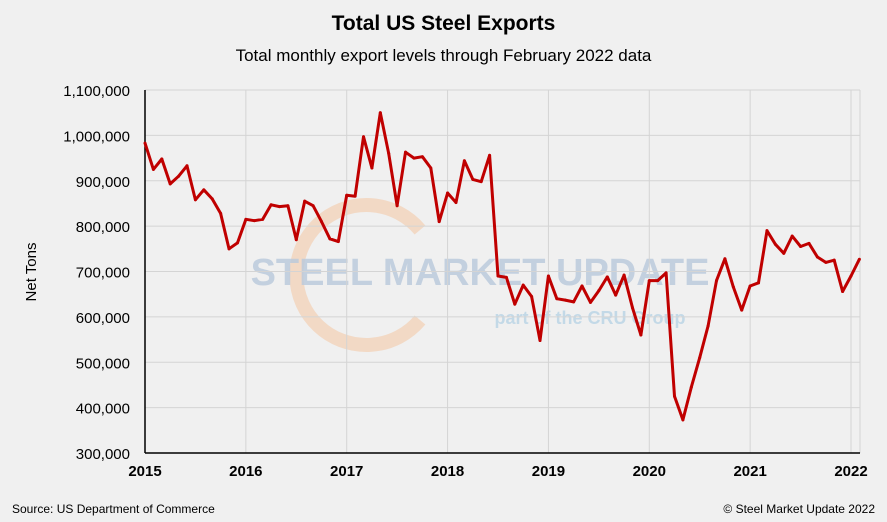 This screenshot has height=522, width=887. Describe the element at coordinates (96, 91) in the screenshot. I see `y-tick-label: 1,100,000` at that location.